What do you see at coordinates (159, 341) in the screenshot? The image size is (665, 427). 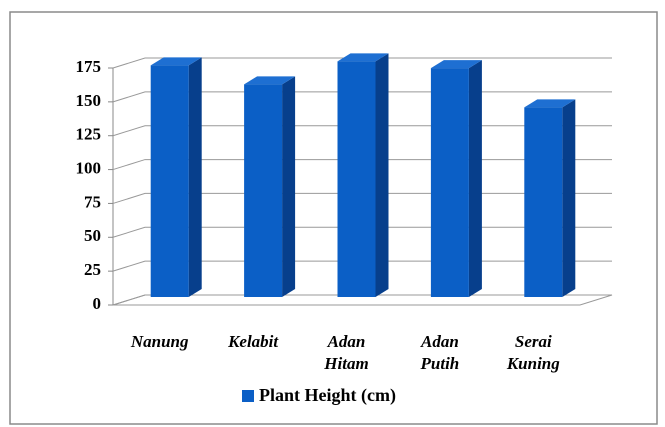 I see `x-tick-label: Nanung` at bounding box center [159, 341].